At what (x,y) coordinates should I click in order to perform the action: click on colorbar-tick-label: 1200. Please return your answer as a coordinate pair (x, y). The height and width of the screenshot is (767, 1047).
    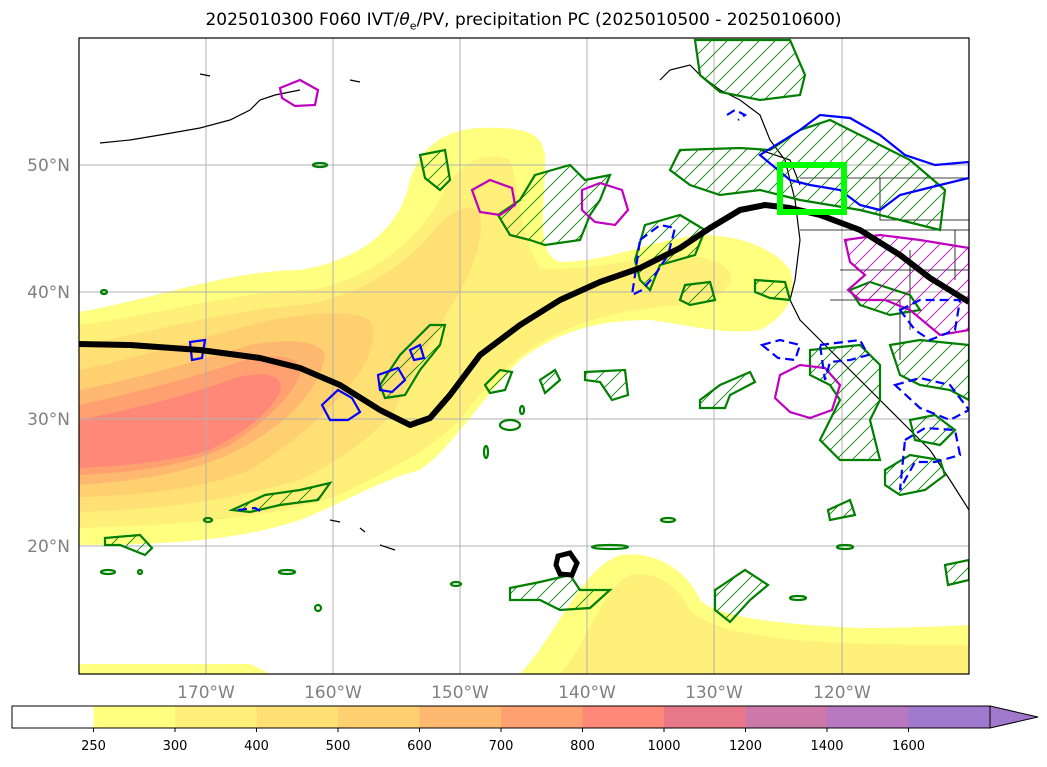
    Looking at the image, I should click on (745, 746).